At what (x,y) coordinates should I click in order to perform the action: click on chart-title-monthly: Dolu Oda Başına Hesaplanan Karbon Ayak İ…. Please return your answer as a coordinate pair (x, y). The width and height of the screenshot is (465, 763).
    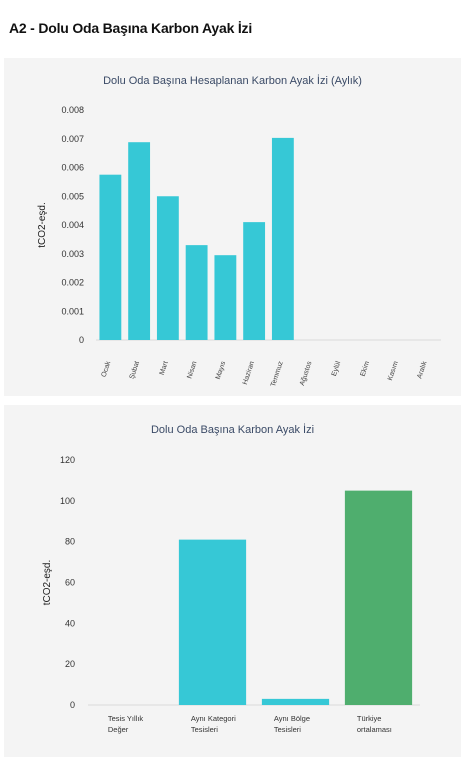
    Looking at the image, I should click on (232, 81).